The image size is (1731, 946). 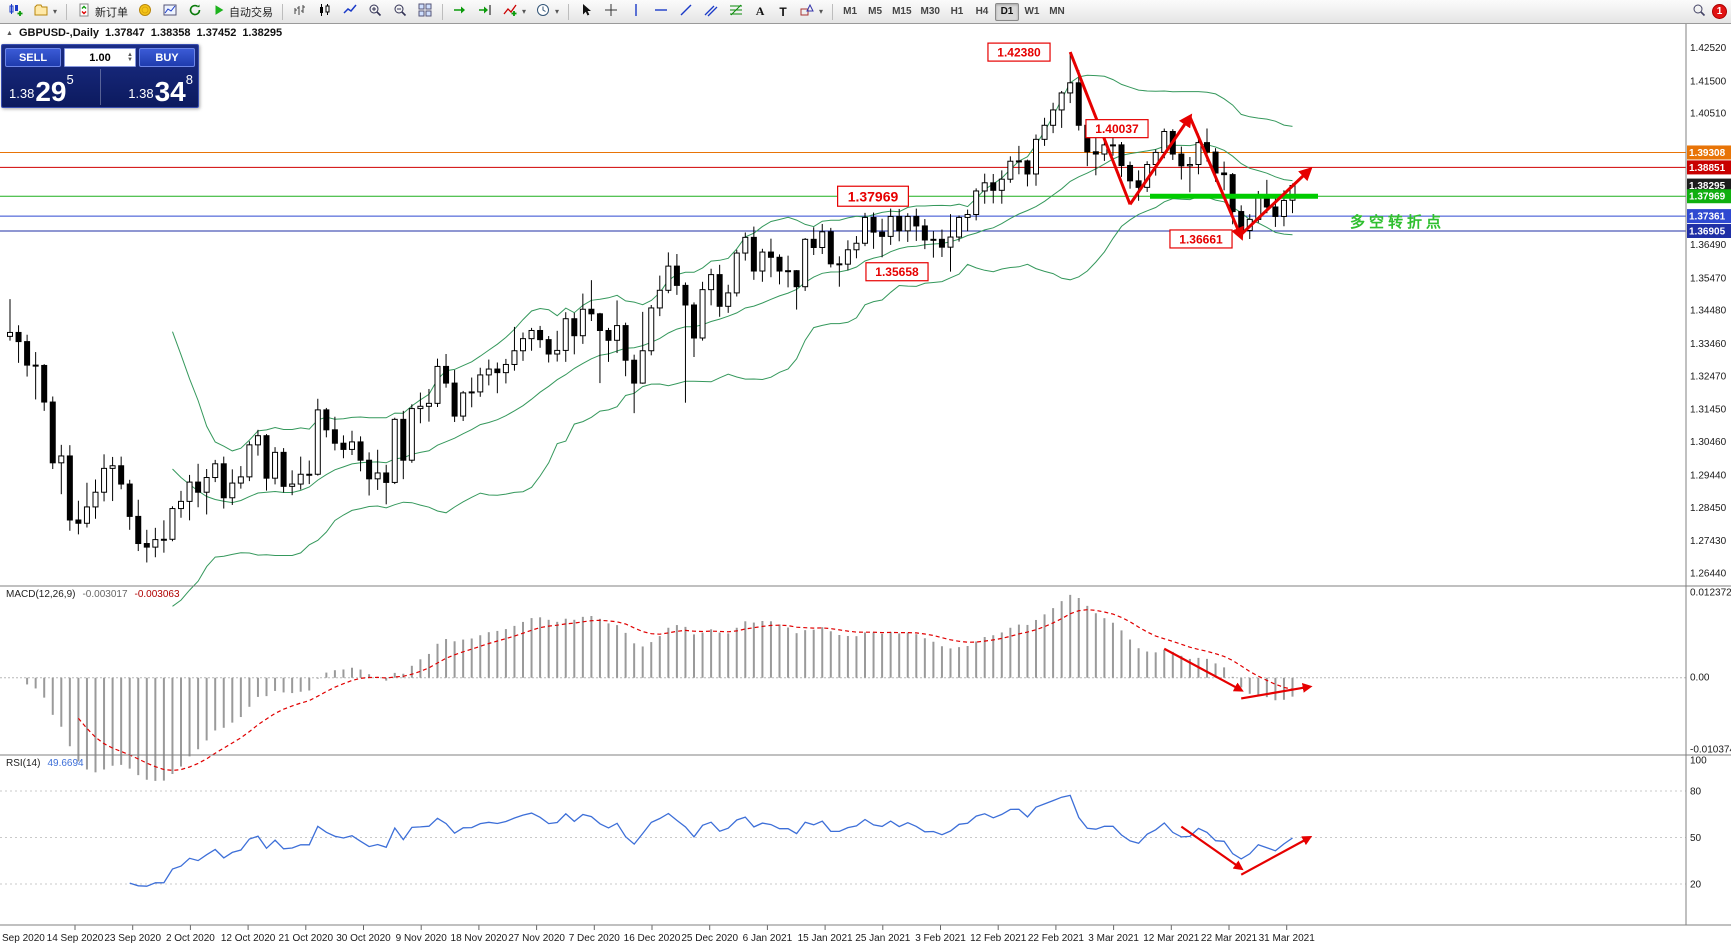 What do you see at coordinates (1035, 162) in the screenshot?
I see `price-annotations: 1.42380 1.40037 1.37969 1.35658 1.36661` at bounding box center [1035, 162].